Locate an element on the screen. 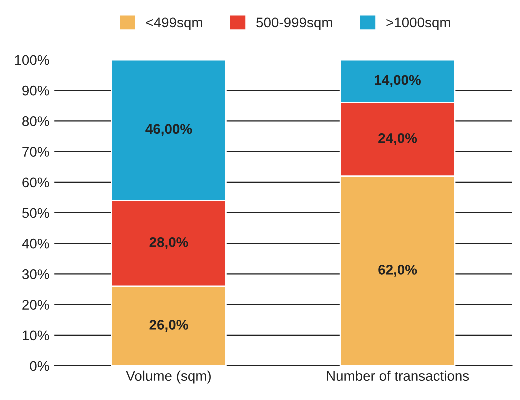 The image size is (520, 400). y-tick-label: 0% is located at coordinates (40, 366).